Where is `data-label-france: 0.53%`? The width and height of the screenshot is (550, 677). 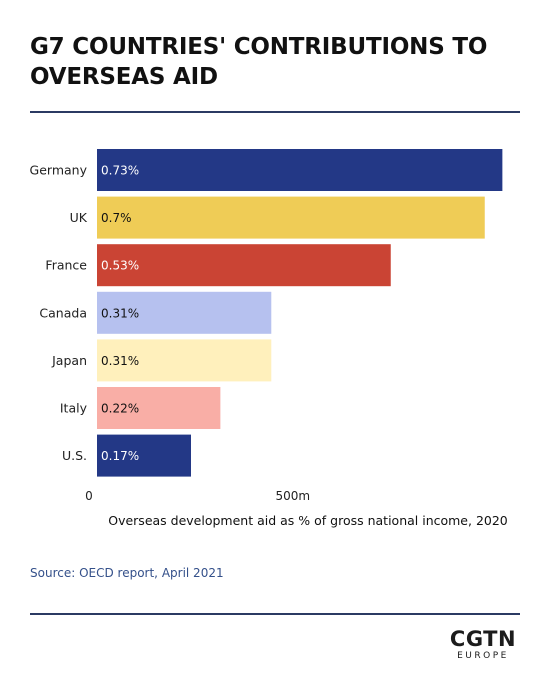
data-label-france: 0.53% is located at coordinates (120, 266).